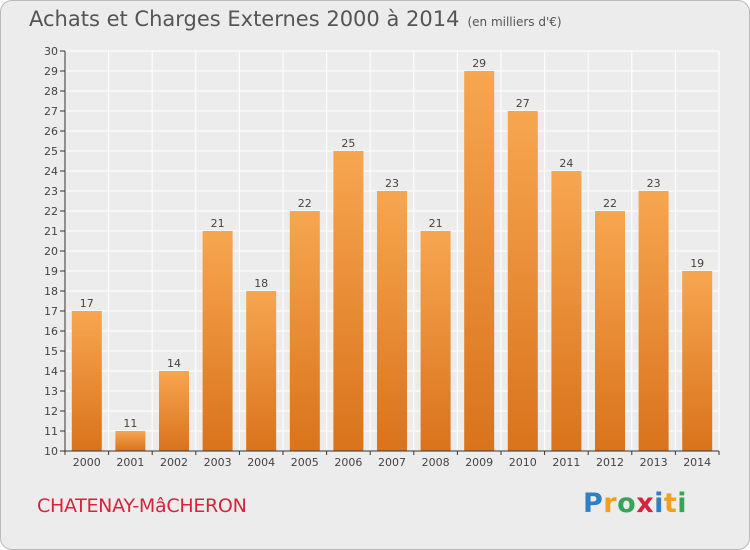  Describe the element at coordinates (261, 462) in the screenshot. I see `x-tick-label: 2004` at that location.